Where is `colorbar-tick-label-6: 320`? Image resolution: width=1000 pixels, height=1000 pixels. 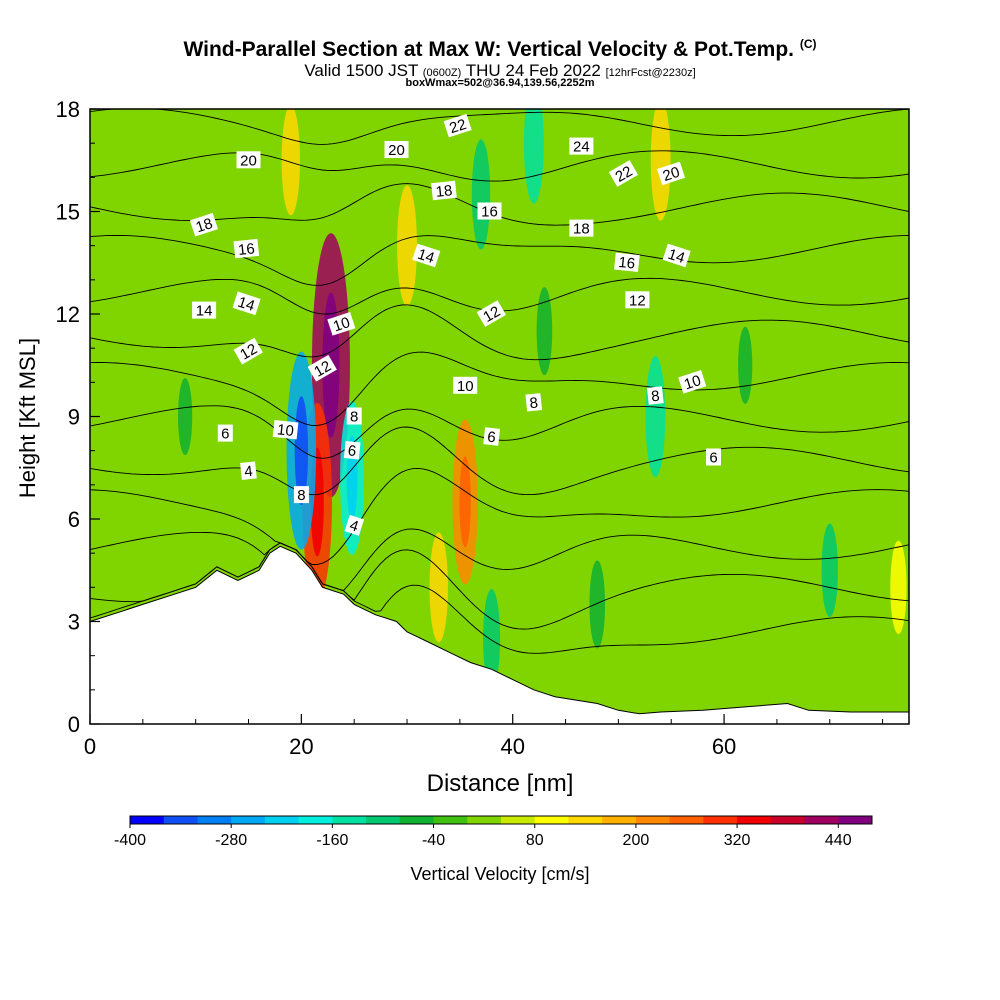
colorbar-tick-label-6: 320 is located at coordinates (737, 840).